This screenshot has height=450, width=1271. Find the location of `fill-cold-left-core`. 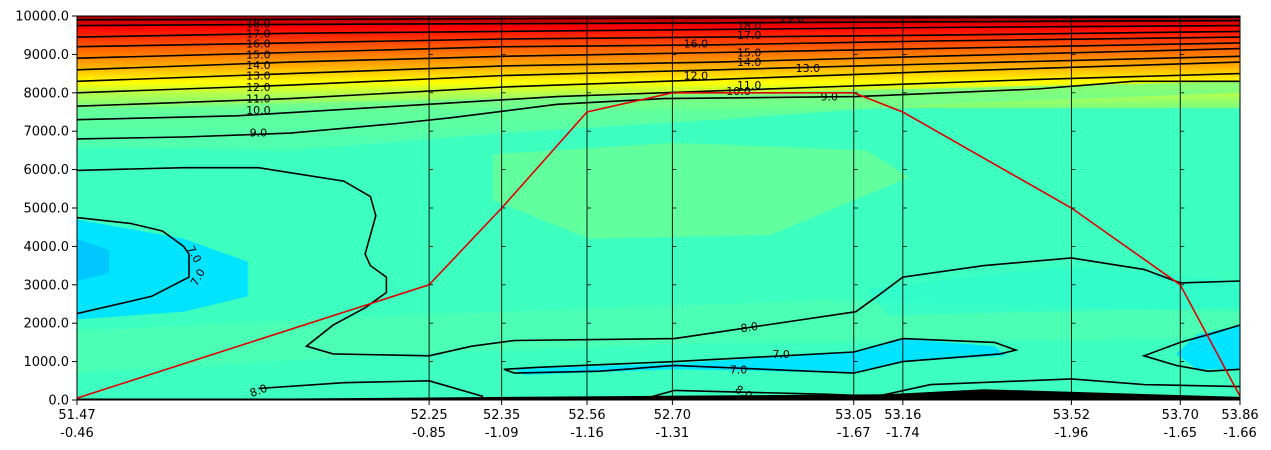

fill-cold-left-core is located at coordinates (93, 259).